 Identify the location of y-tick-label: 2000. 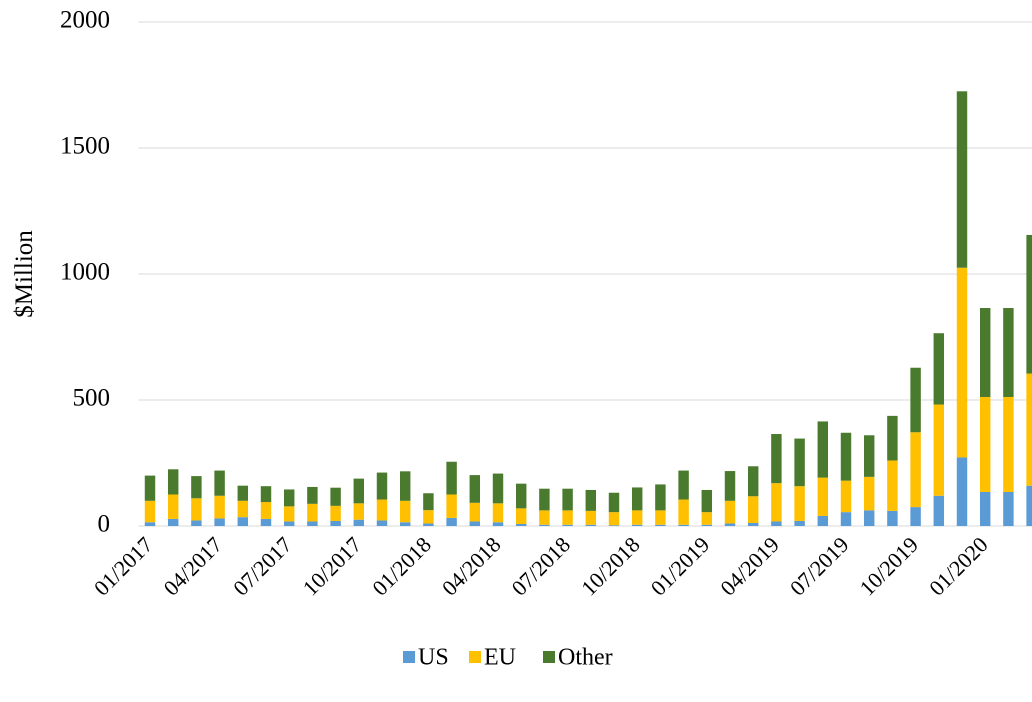
(85, 20).